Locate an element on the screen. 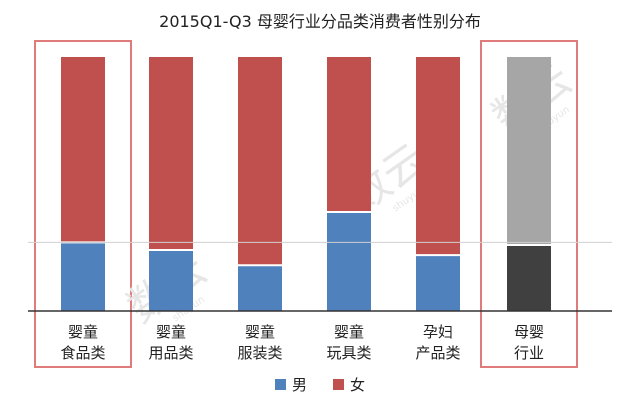  x-tick-label: 婴童 玩具类 is located at coordinates (349, 343).